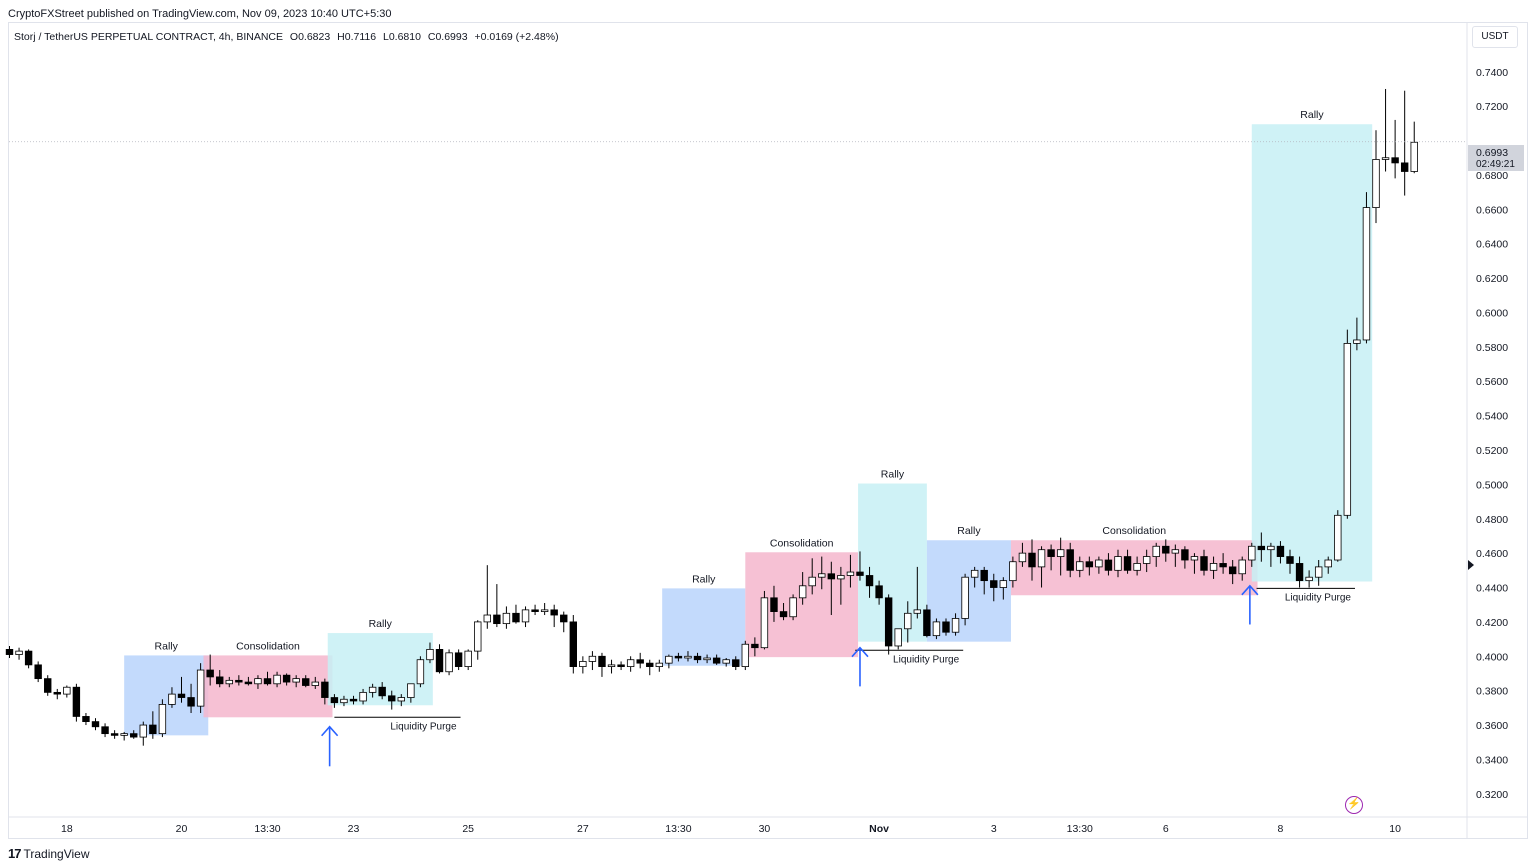 This screenshot has height=868, width=1536. What do you see at coordinates (516, 37) in the screenshot?
I see `ohlc-change: +0.0169 (+2.48%)` at bounding box center [516, 37].